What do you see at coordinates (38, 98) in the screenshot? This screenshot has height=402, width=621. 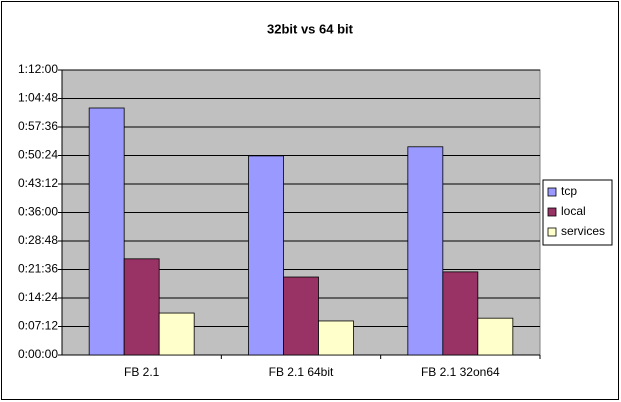 I see `y-tick-label: 1:04:48` at bounding box center [38, 98].